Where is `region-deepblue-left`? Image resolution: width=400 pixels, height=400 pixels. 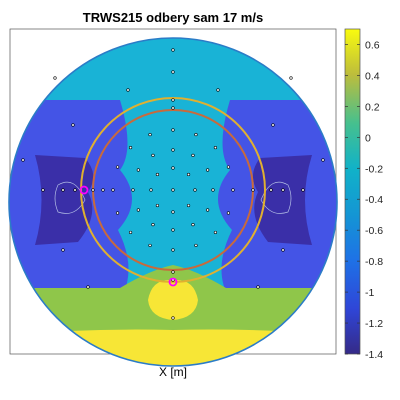 region-deepblue-left is located at coordinates (64, 200).